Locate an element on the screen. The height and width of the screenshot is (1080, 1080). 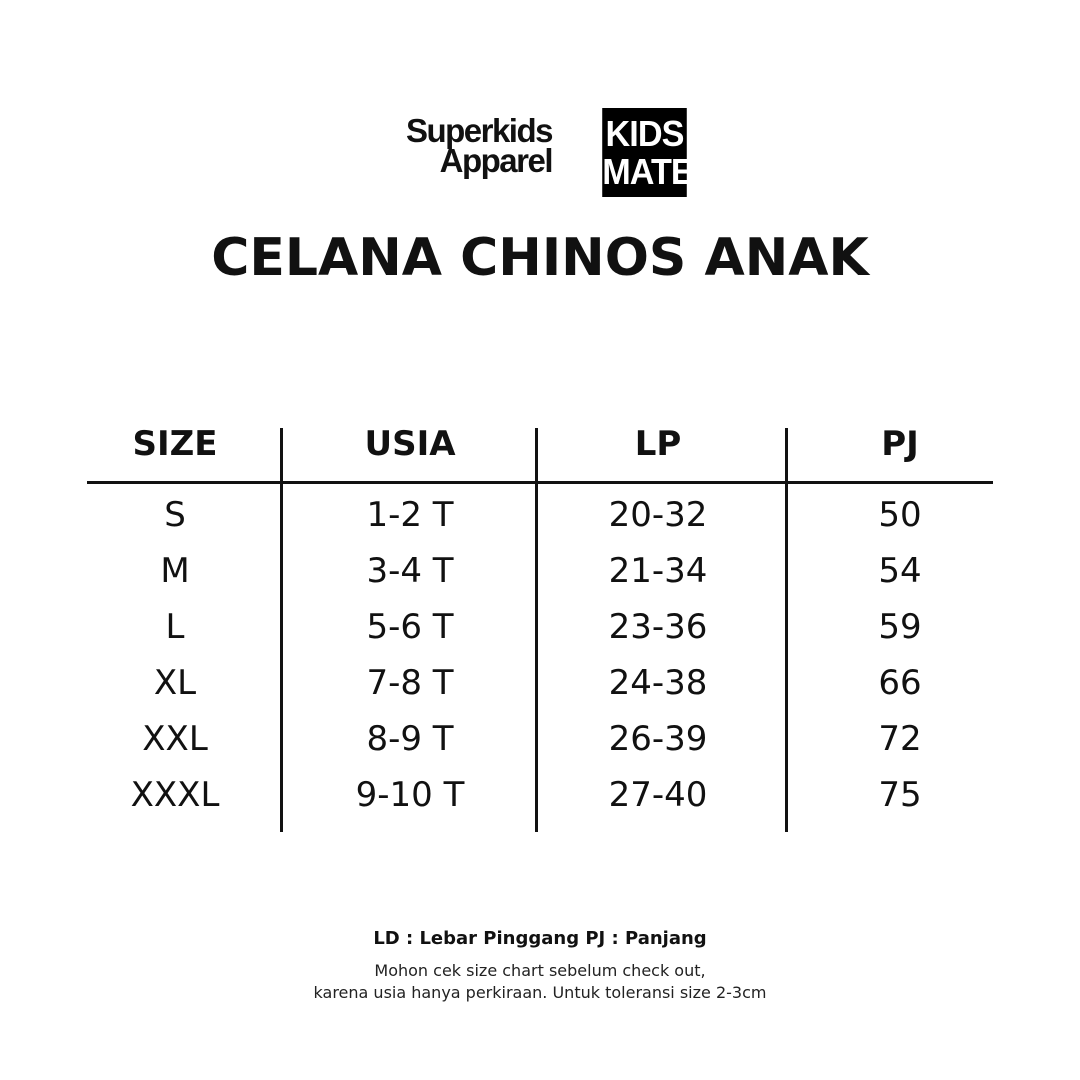
header-size: SIZE is located at coordinates (175, 444).